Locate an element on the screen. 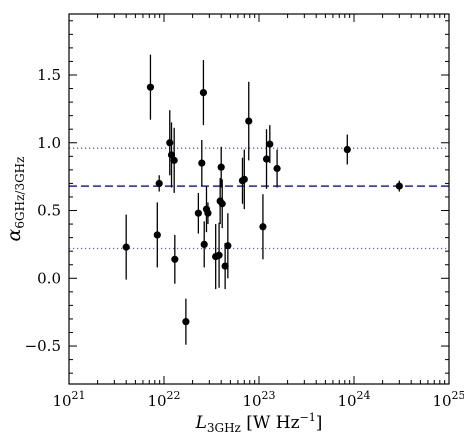  x-tick-label-base-2: 10 is located at coordinates (251, 401).